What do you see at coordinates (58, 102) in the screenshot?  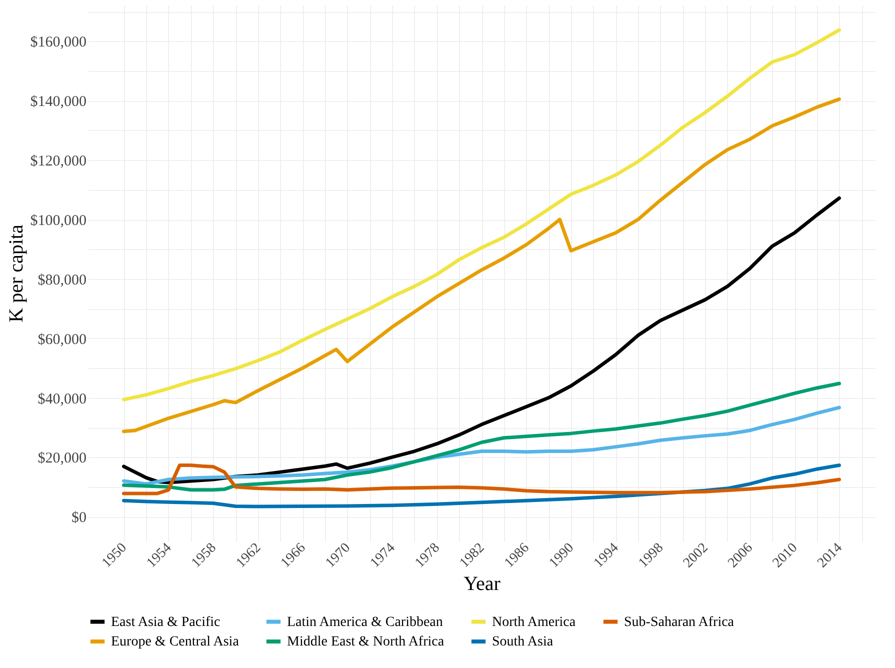 I see `y-tick-label: $140,000` at bounding box center [58, 102].